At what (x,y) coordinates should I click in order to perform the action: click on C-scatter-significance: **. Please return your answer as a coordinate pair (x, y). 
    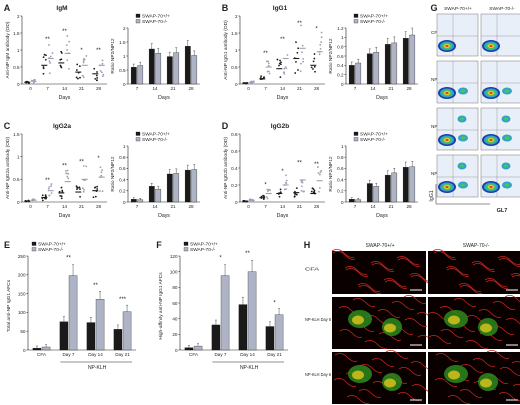
    Looking at the image, I should click on (81, 163).